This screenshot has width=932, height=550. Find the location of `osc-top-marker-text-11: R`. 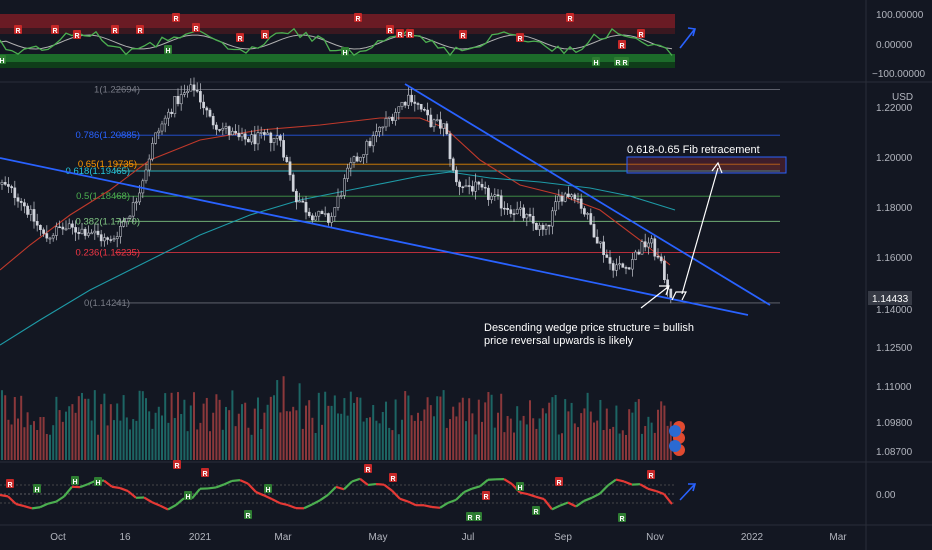

osc-top-marker-text-11: R is located at coordinates (399, 35).